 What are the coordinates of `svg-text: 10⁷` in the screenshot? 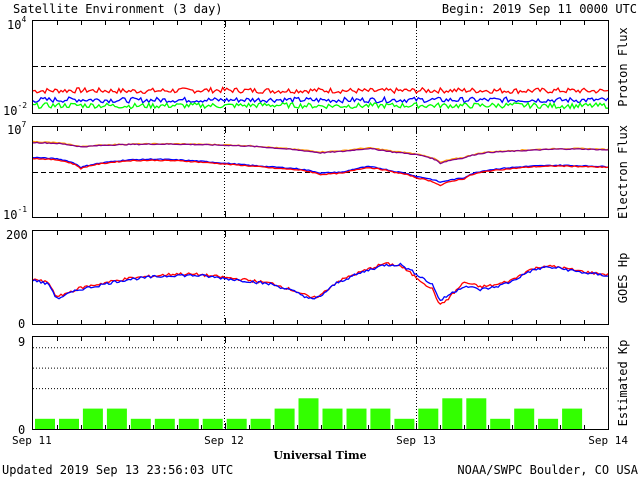 It's located at (16, 128).